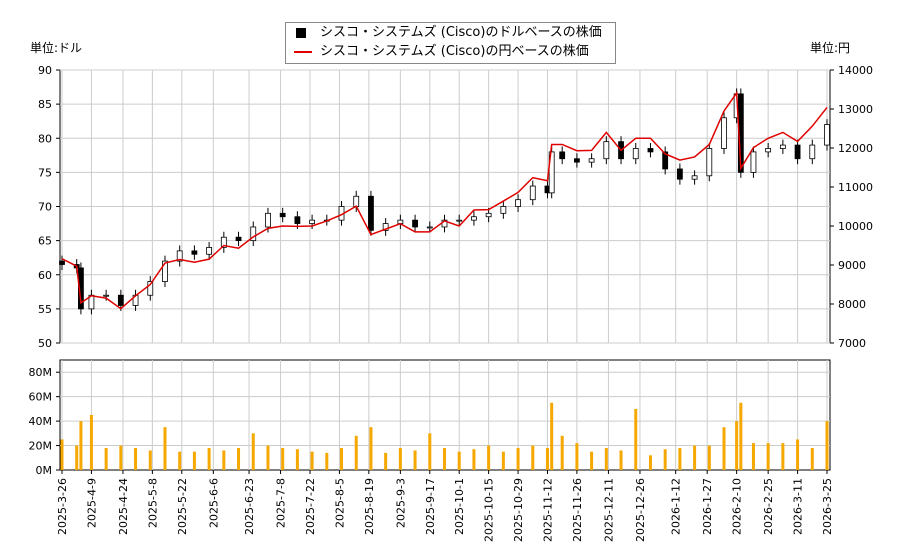  Describe the element at coordinates (489, 510) in the screenshot. I see `x-tick-label: 2025-10-15` at that location.